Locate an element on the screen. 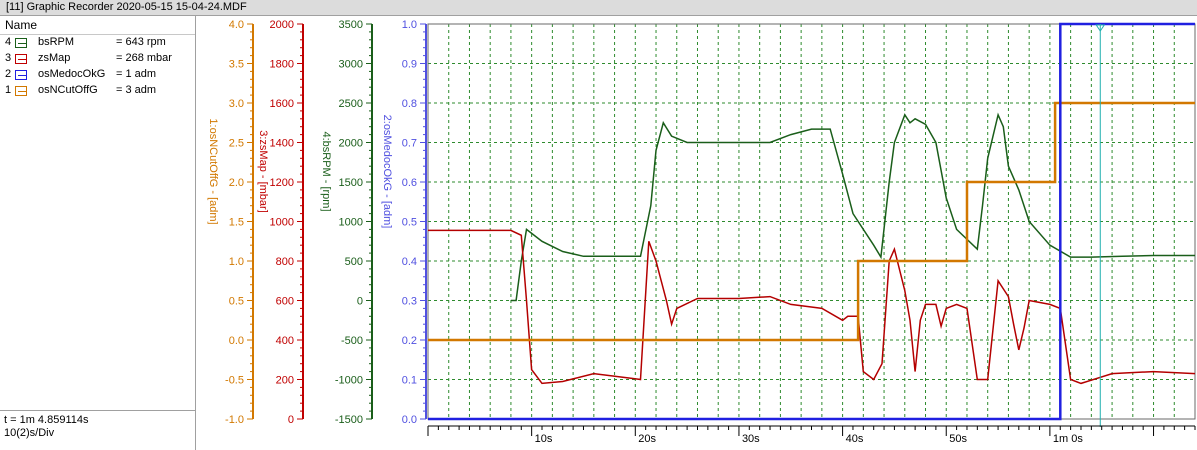  y-axis-tick-label: -0.5 is located at coordinates (234, 381).